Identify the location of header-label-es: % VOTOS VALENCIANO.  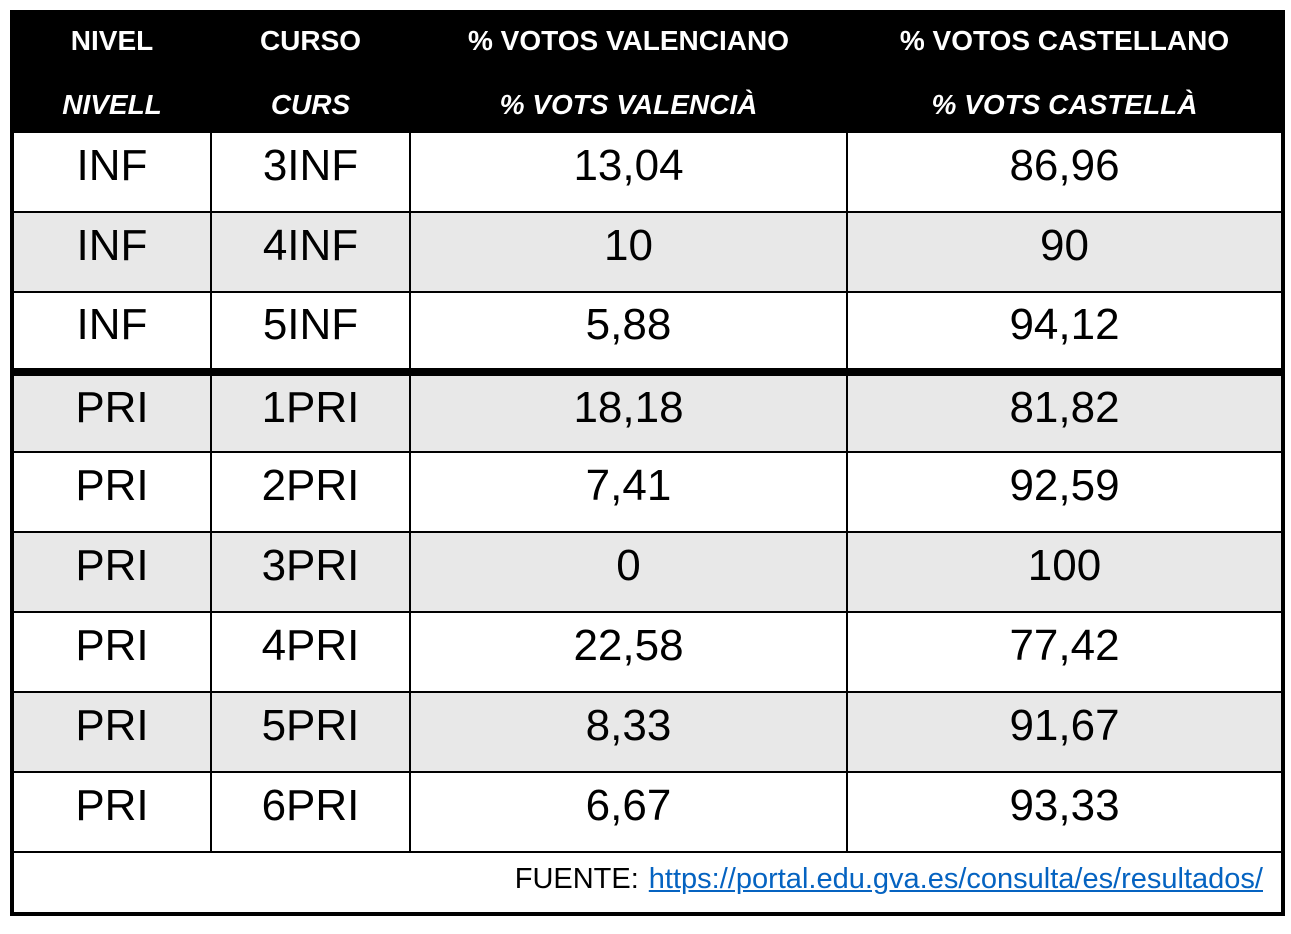
(628, 40).